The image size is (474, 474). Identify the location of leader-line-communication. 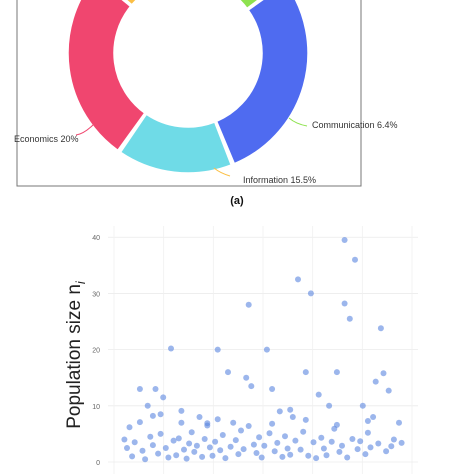
(298, 122).